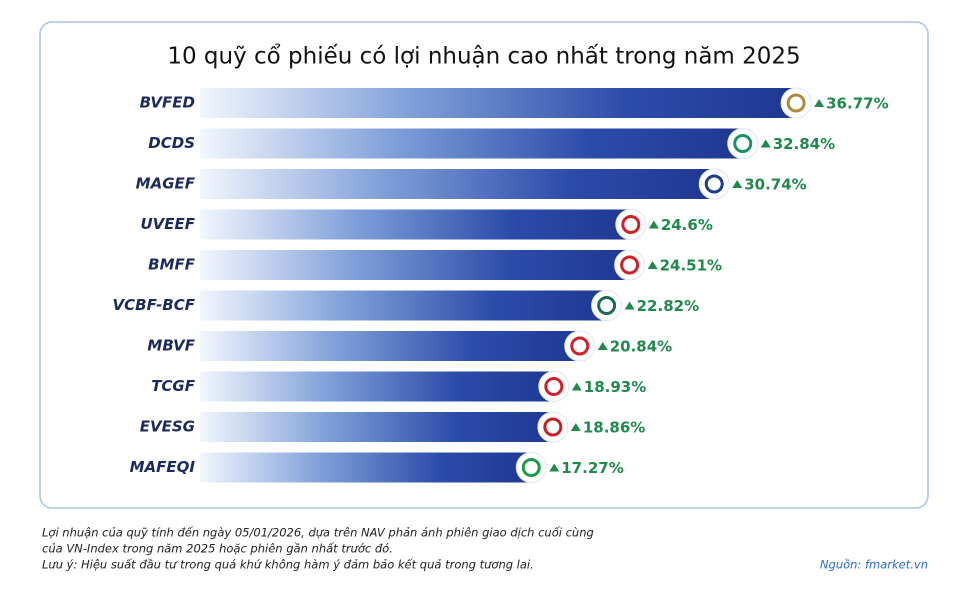 This screenshot has width=968, height=612. What do you see at coordinates (154, 305) in the screenshot?
I see `category-label: VCBF-BCF` at bounding box center [154, 305].